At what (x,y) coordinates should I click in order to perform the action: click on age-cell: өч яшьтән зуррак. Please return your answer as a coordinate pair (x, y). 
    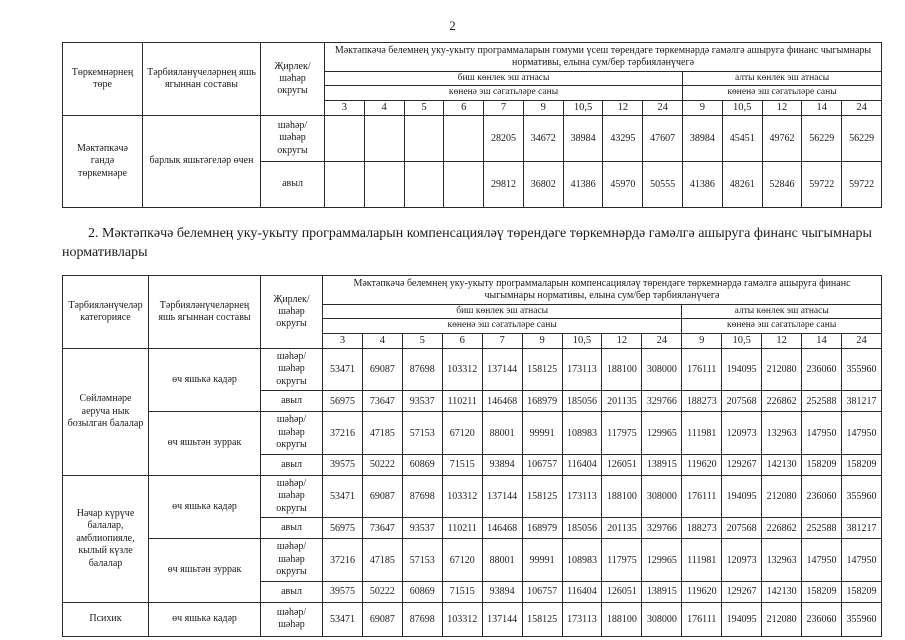
    Looking at the image, I should click on (204, 570).